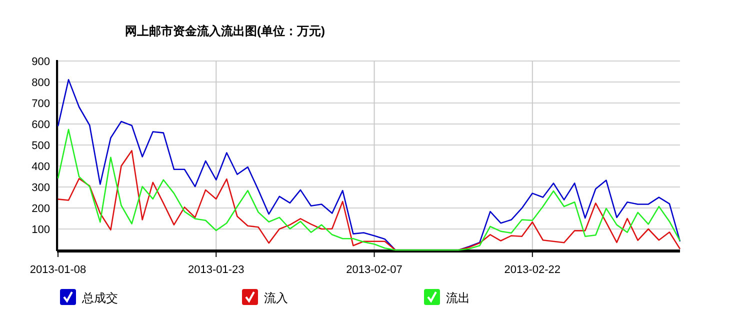  Describe the element at coordinates (41, 125) in the screenshot. I see `y-tick-label: 600` at that location.